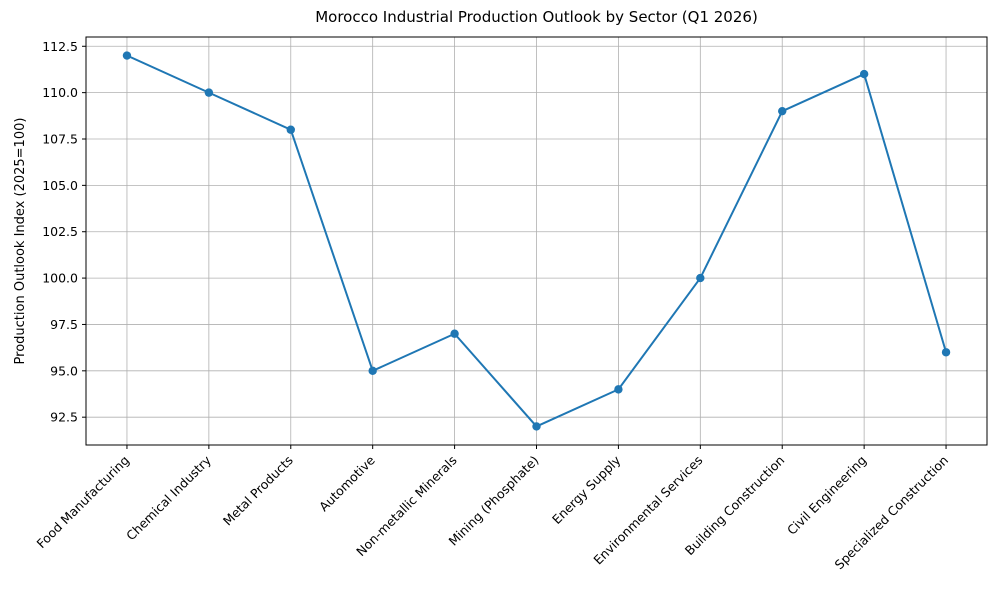 The height and width of the screenshot is (600, 1000). Describe the element at coordinates (493, 501) in the screenshot. I see `x-tick-label: Mining (Phosphate)` at that location.